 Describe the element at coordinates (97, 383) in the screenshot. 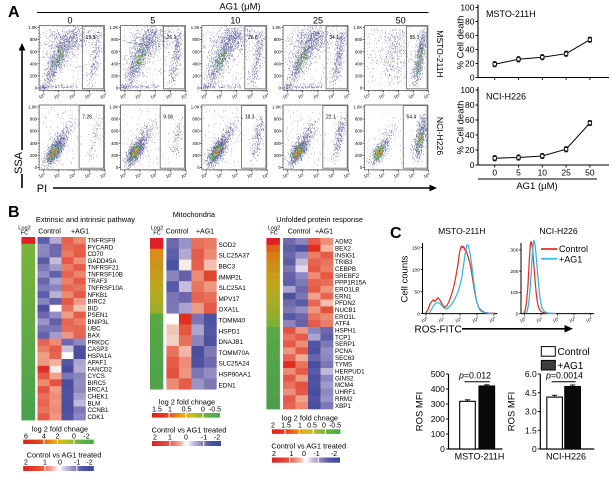

I see `svg-text: BIRC5` at that location.